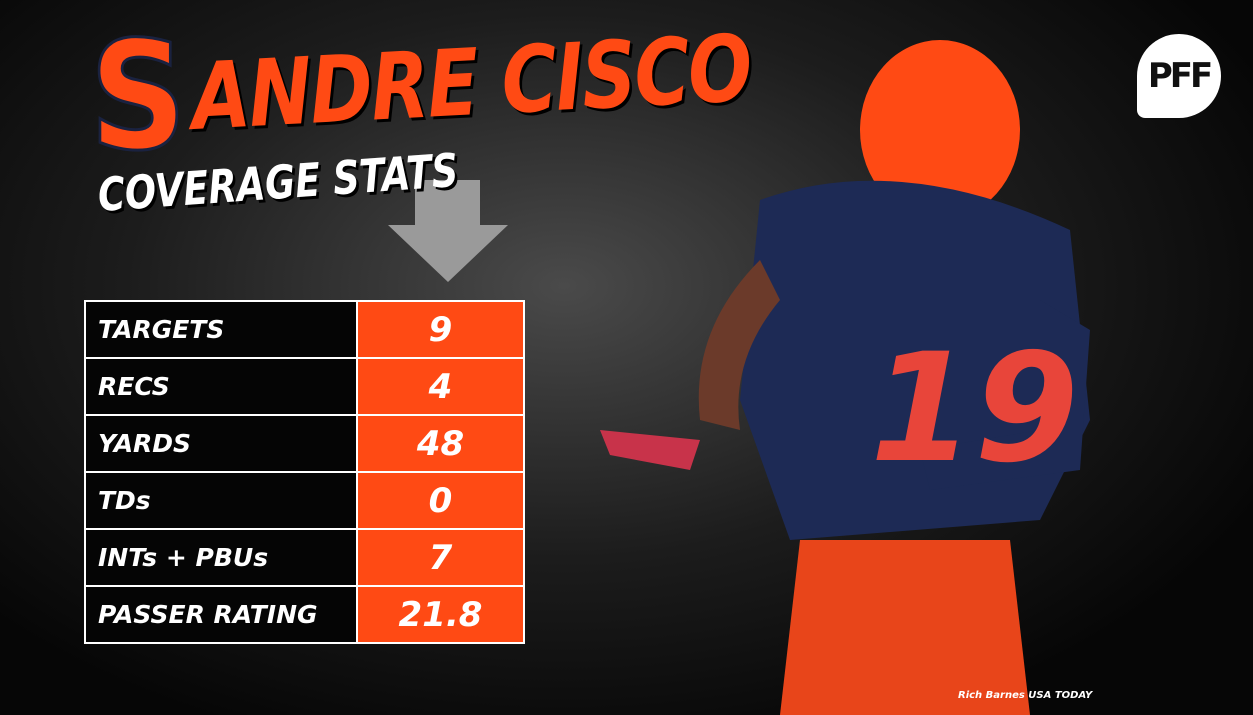 Image resolution: width=1253 pixels, height=715 pixels. Describe the element at coordinates (221, 386) in the screenshot. I see `stat-label: RECS` at that location.